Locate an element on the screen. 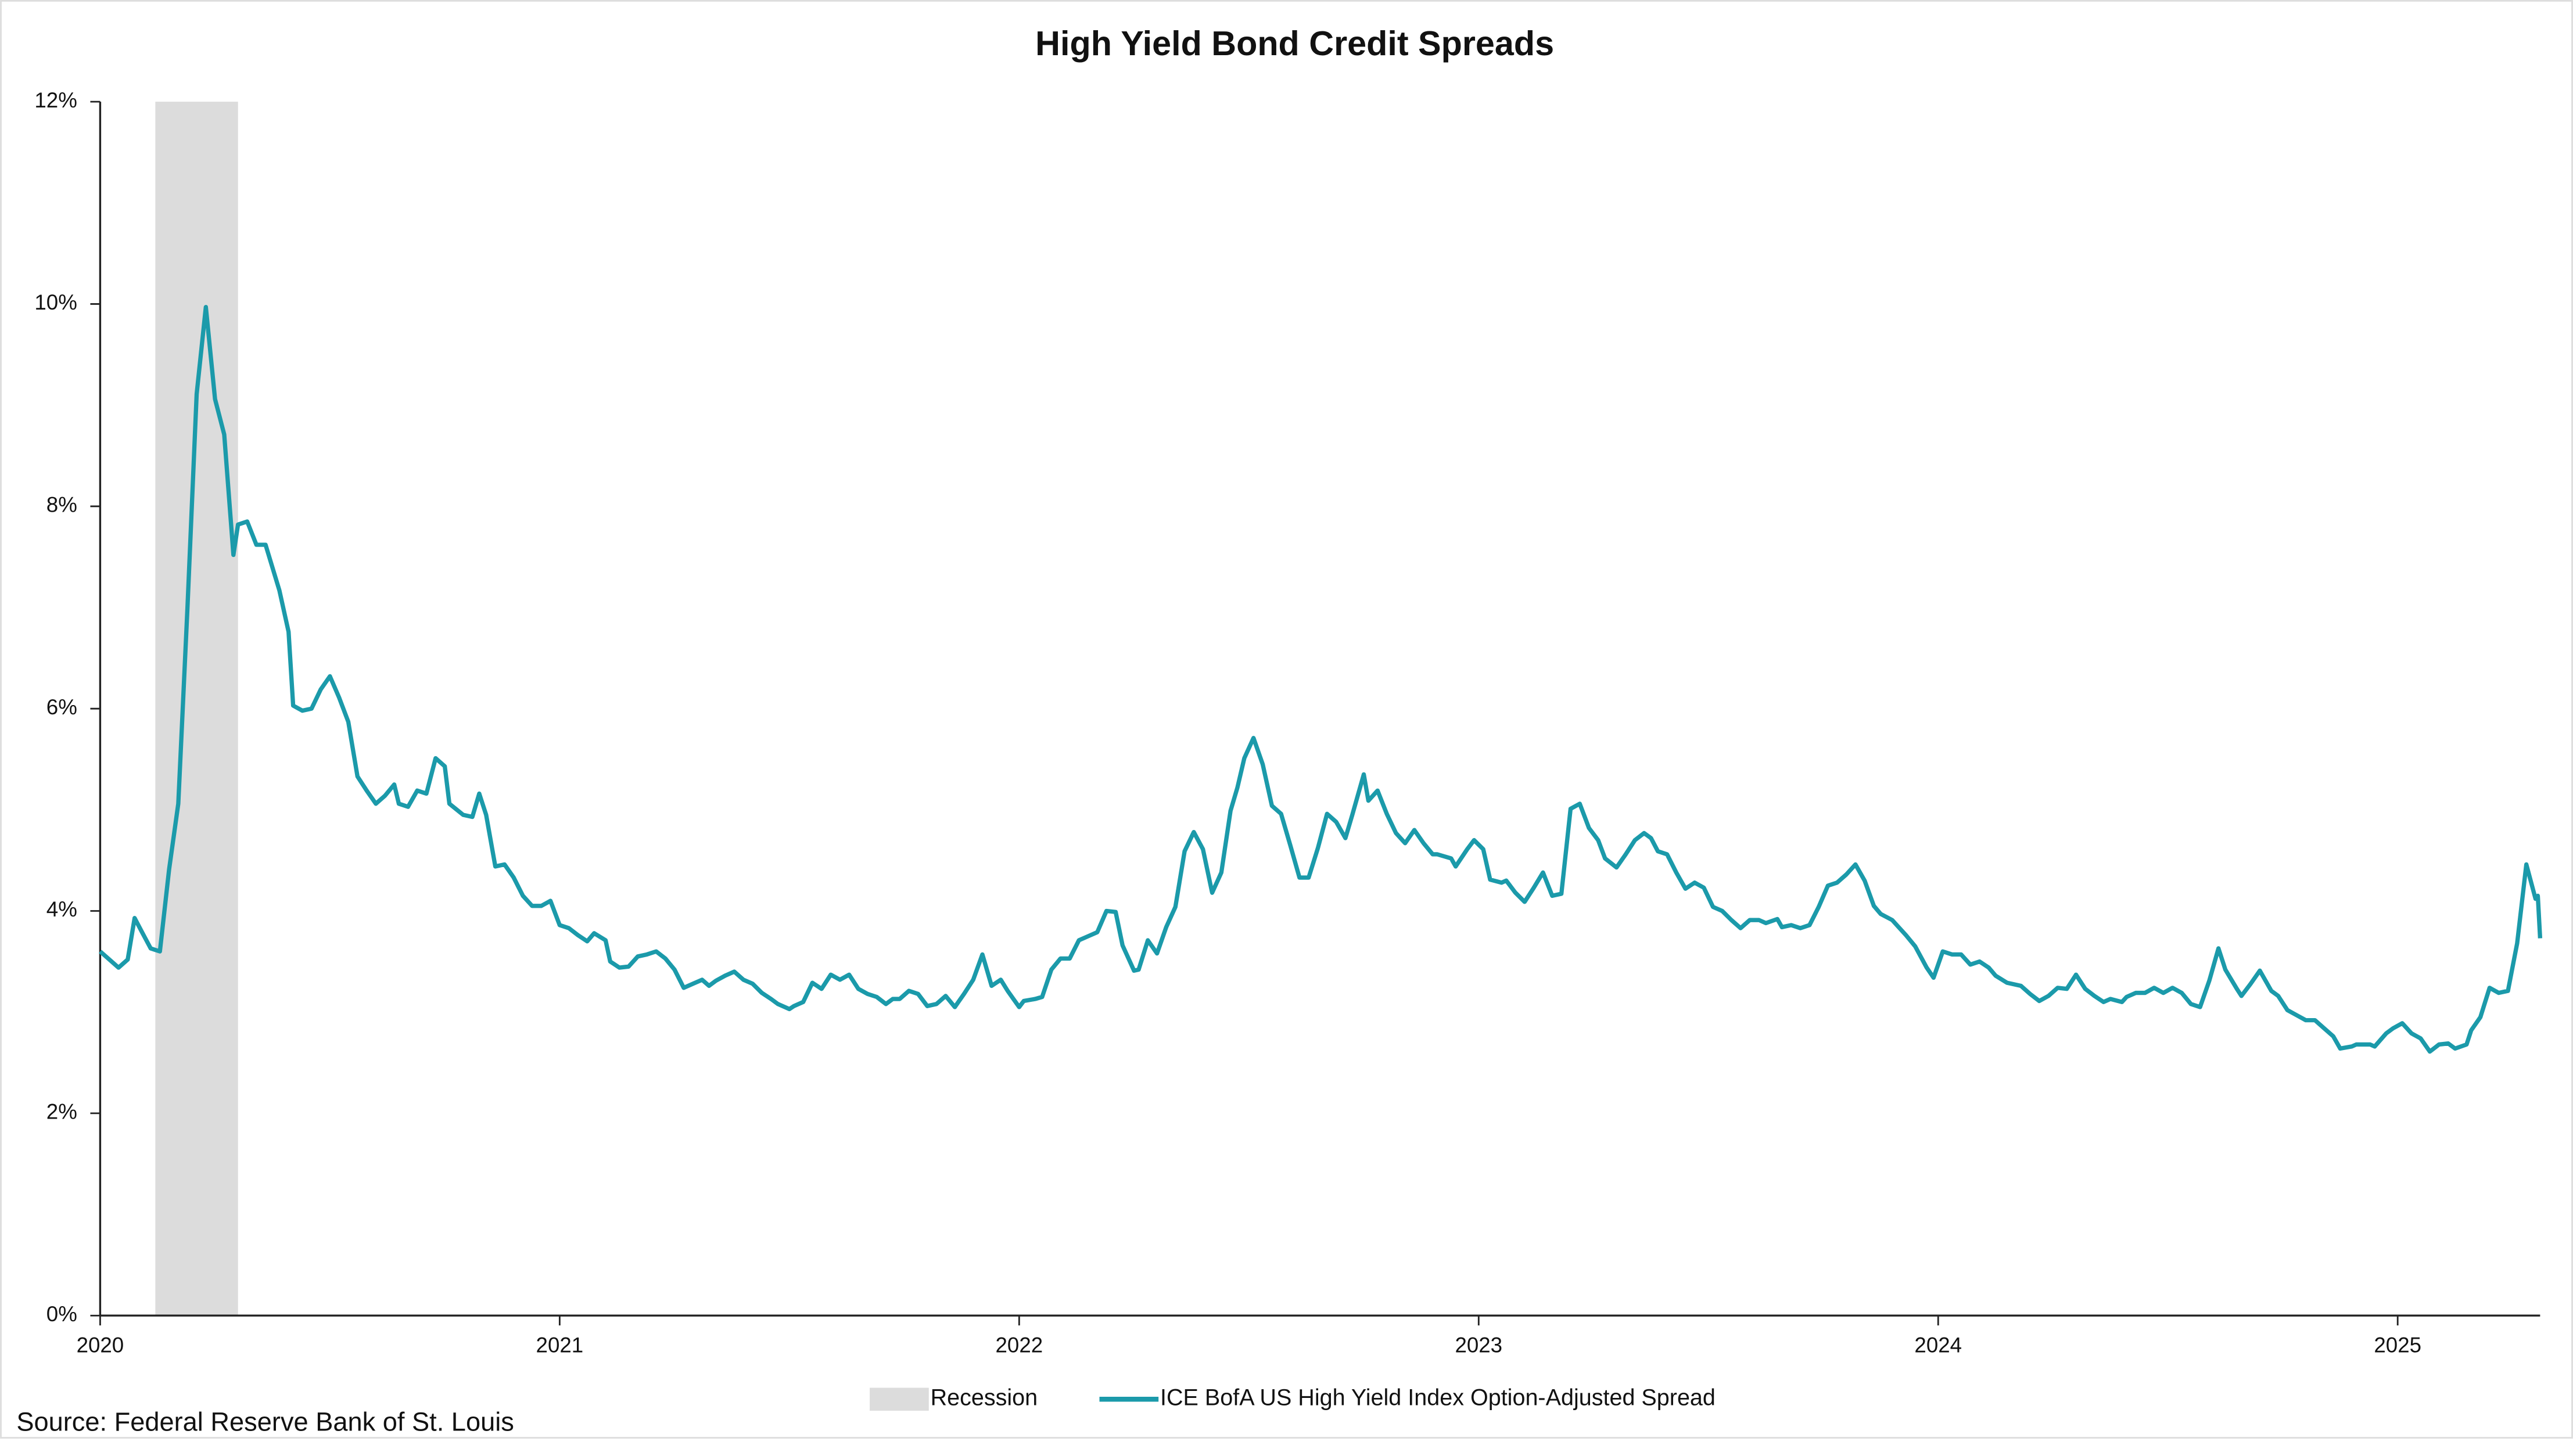 This screenshot has width=2573, height=1456. legend-label: Recession is located at coordinates (984, 1398).